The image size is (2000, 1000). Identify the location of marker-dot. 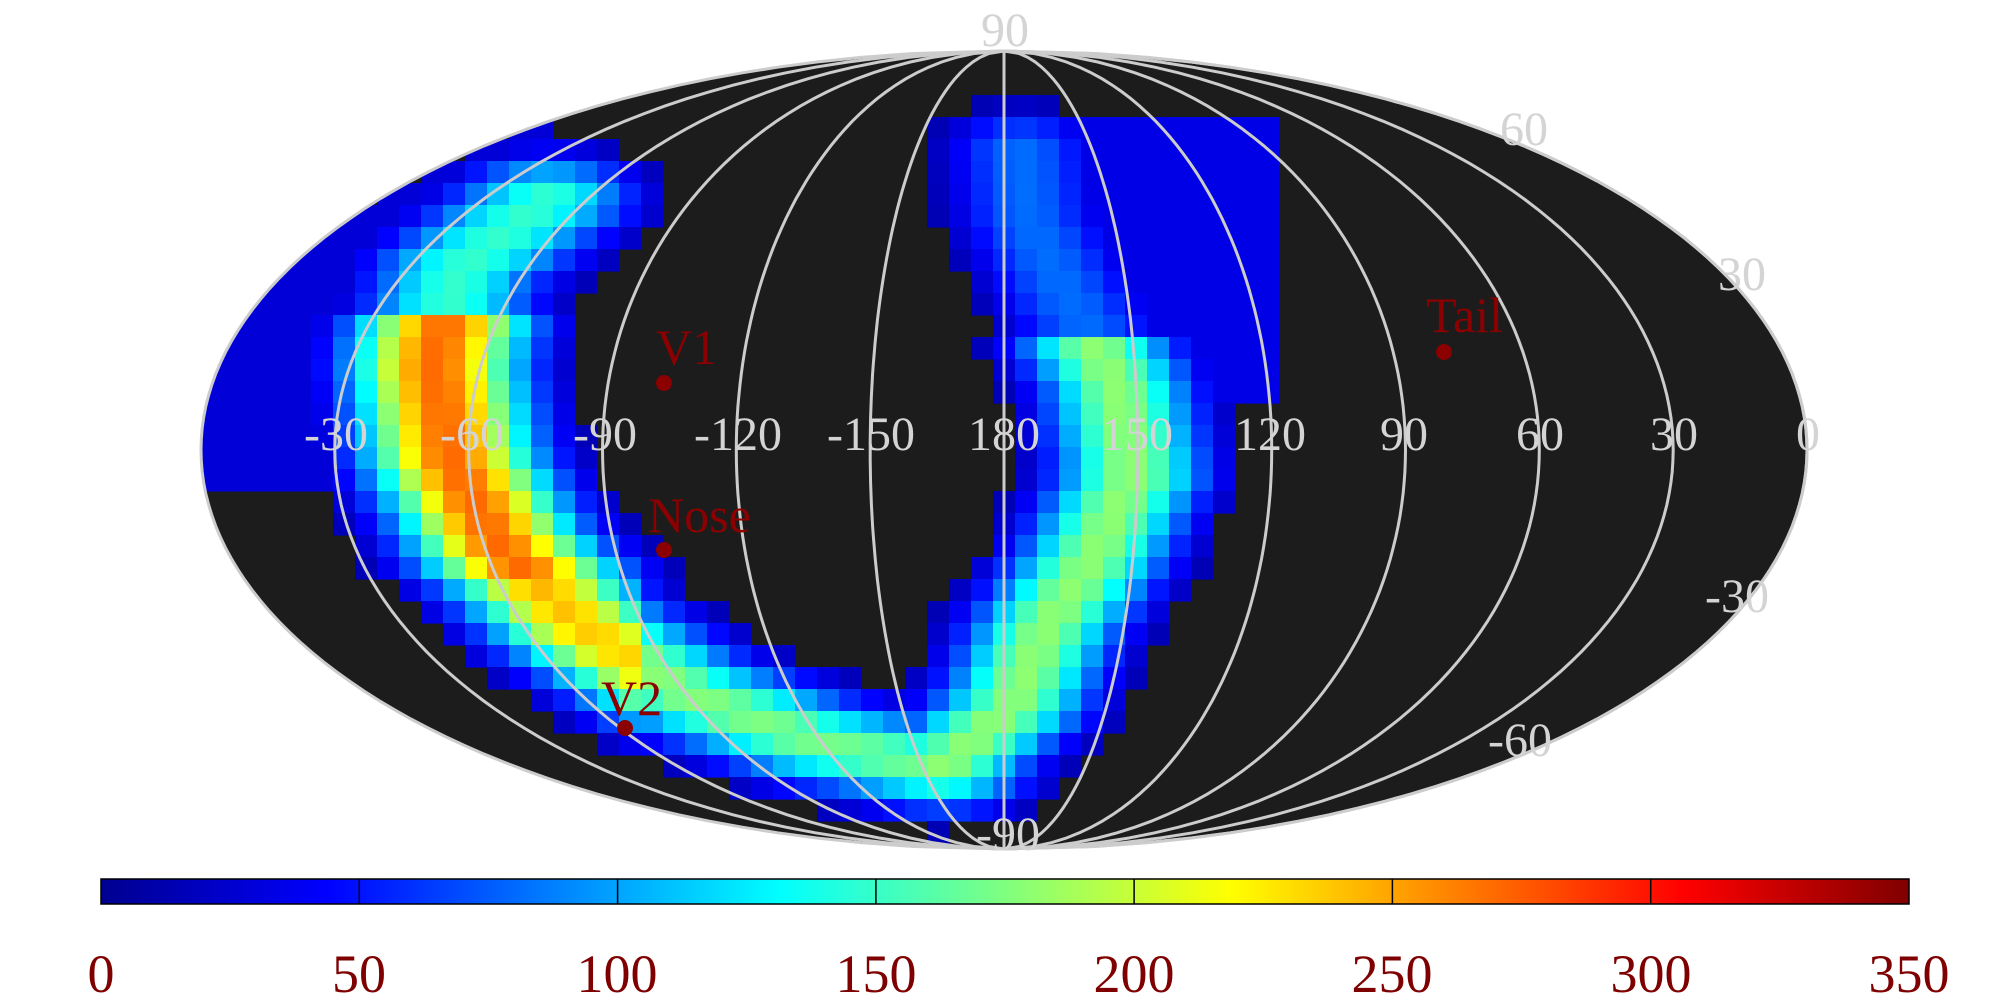
(625, 728).